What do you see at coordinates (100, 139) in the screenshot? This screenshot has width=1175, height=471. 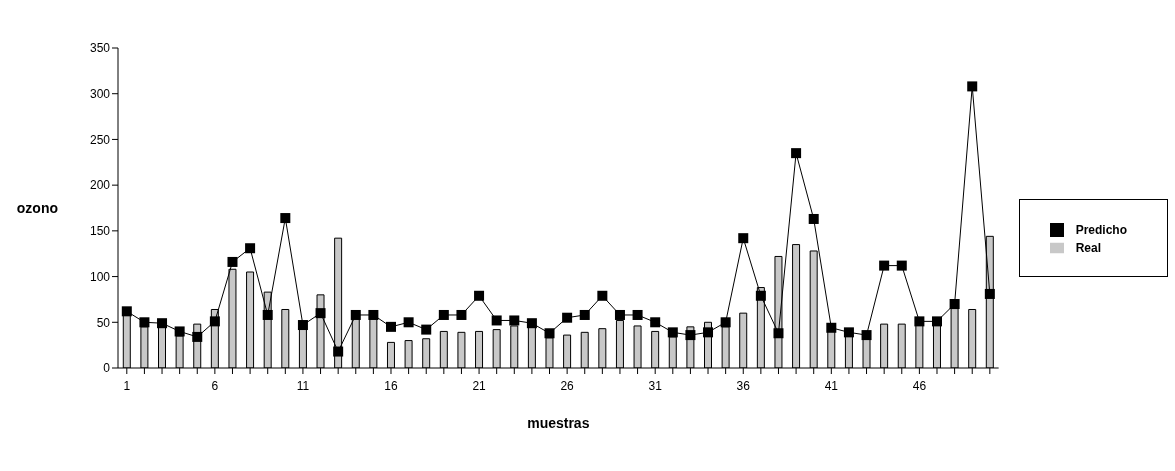 I see `y-tick-label: 250` at bounding box center [100, 139].